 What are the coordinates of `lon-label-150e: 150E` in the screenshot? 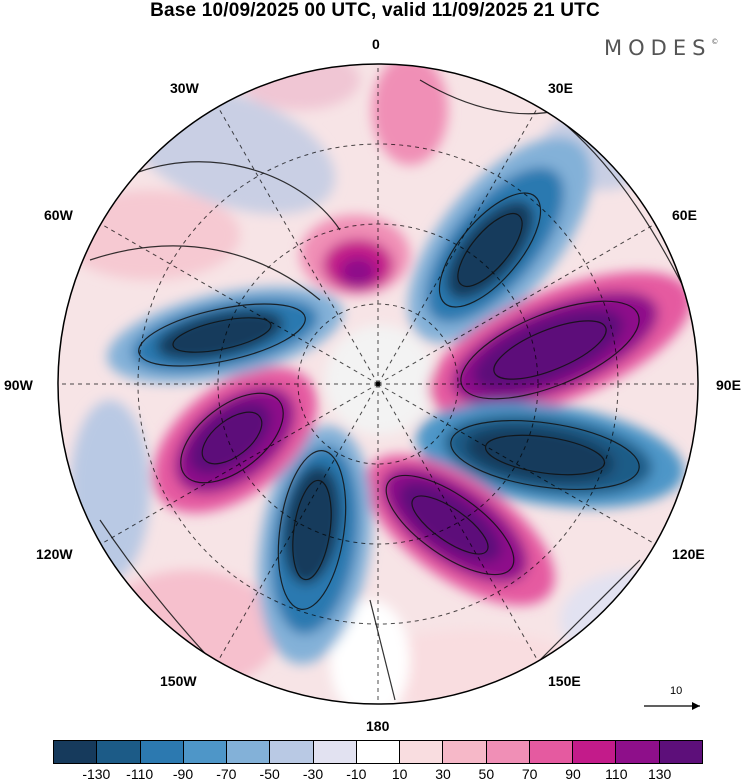 It's located at (564, 681).